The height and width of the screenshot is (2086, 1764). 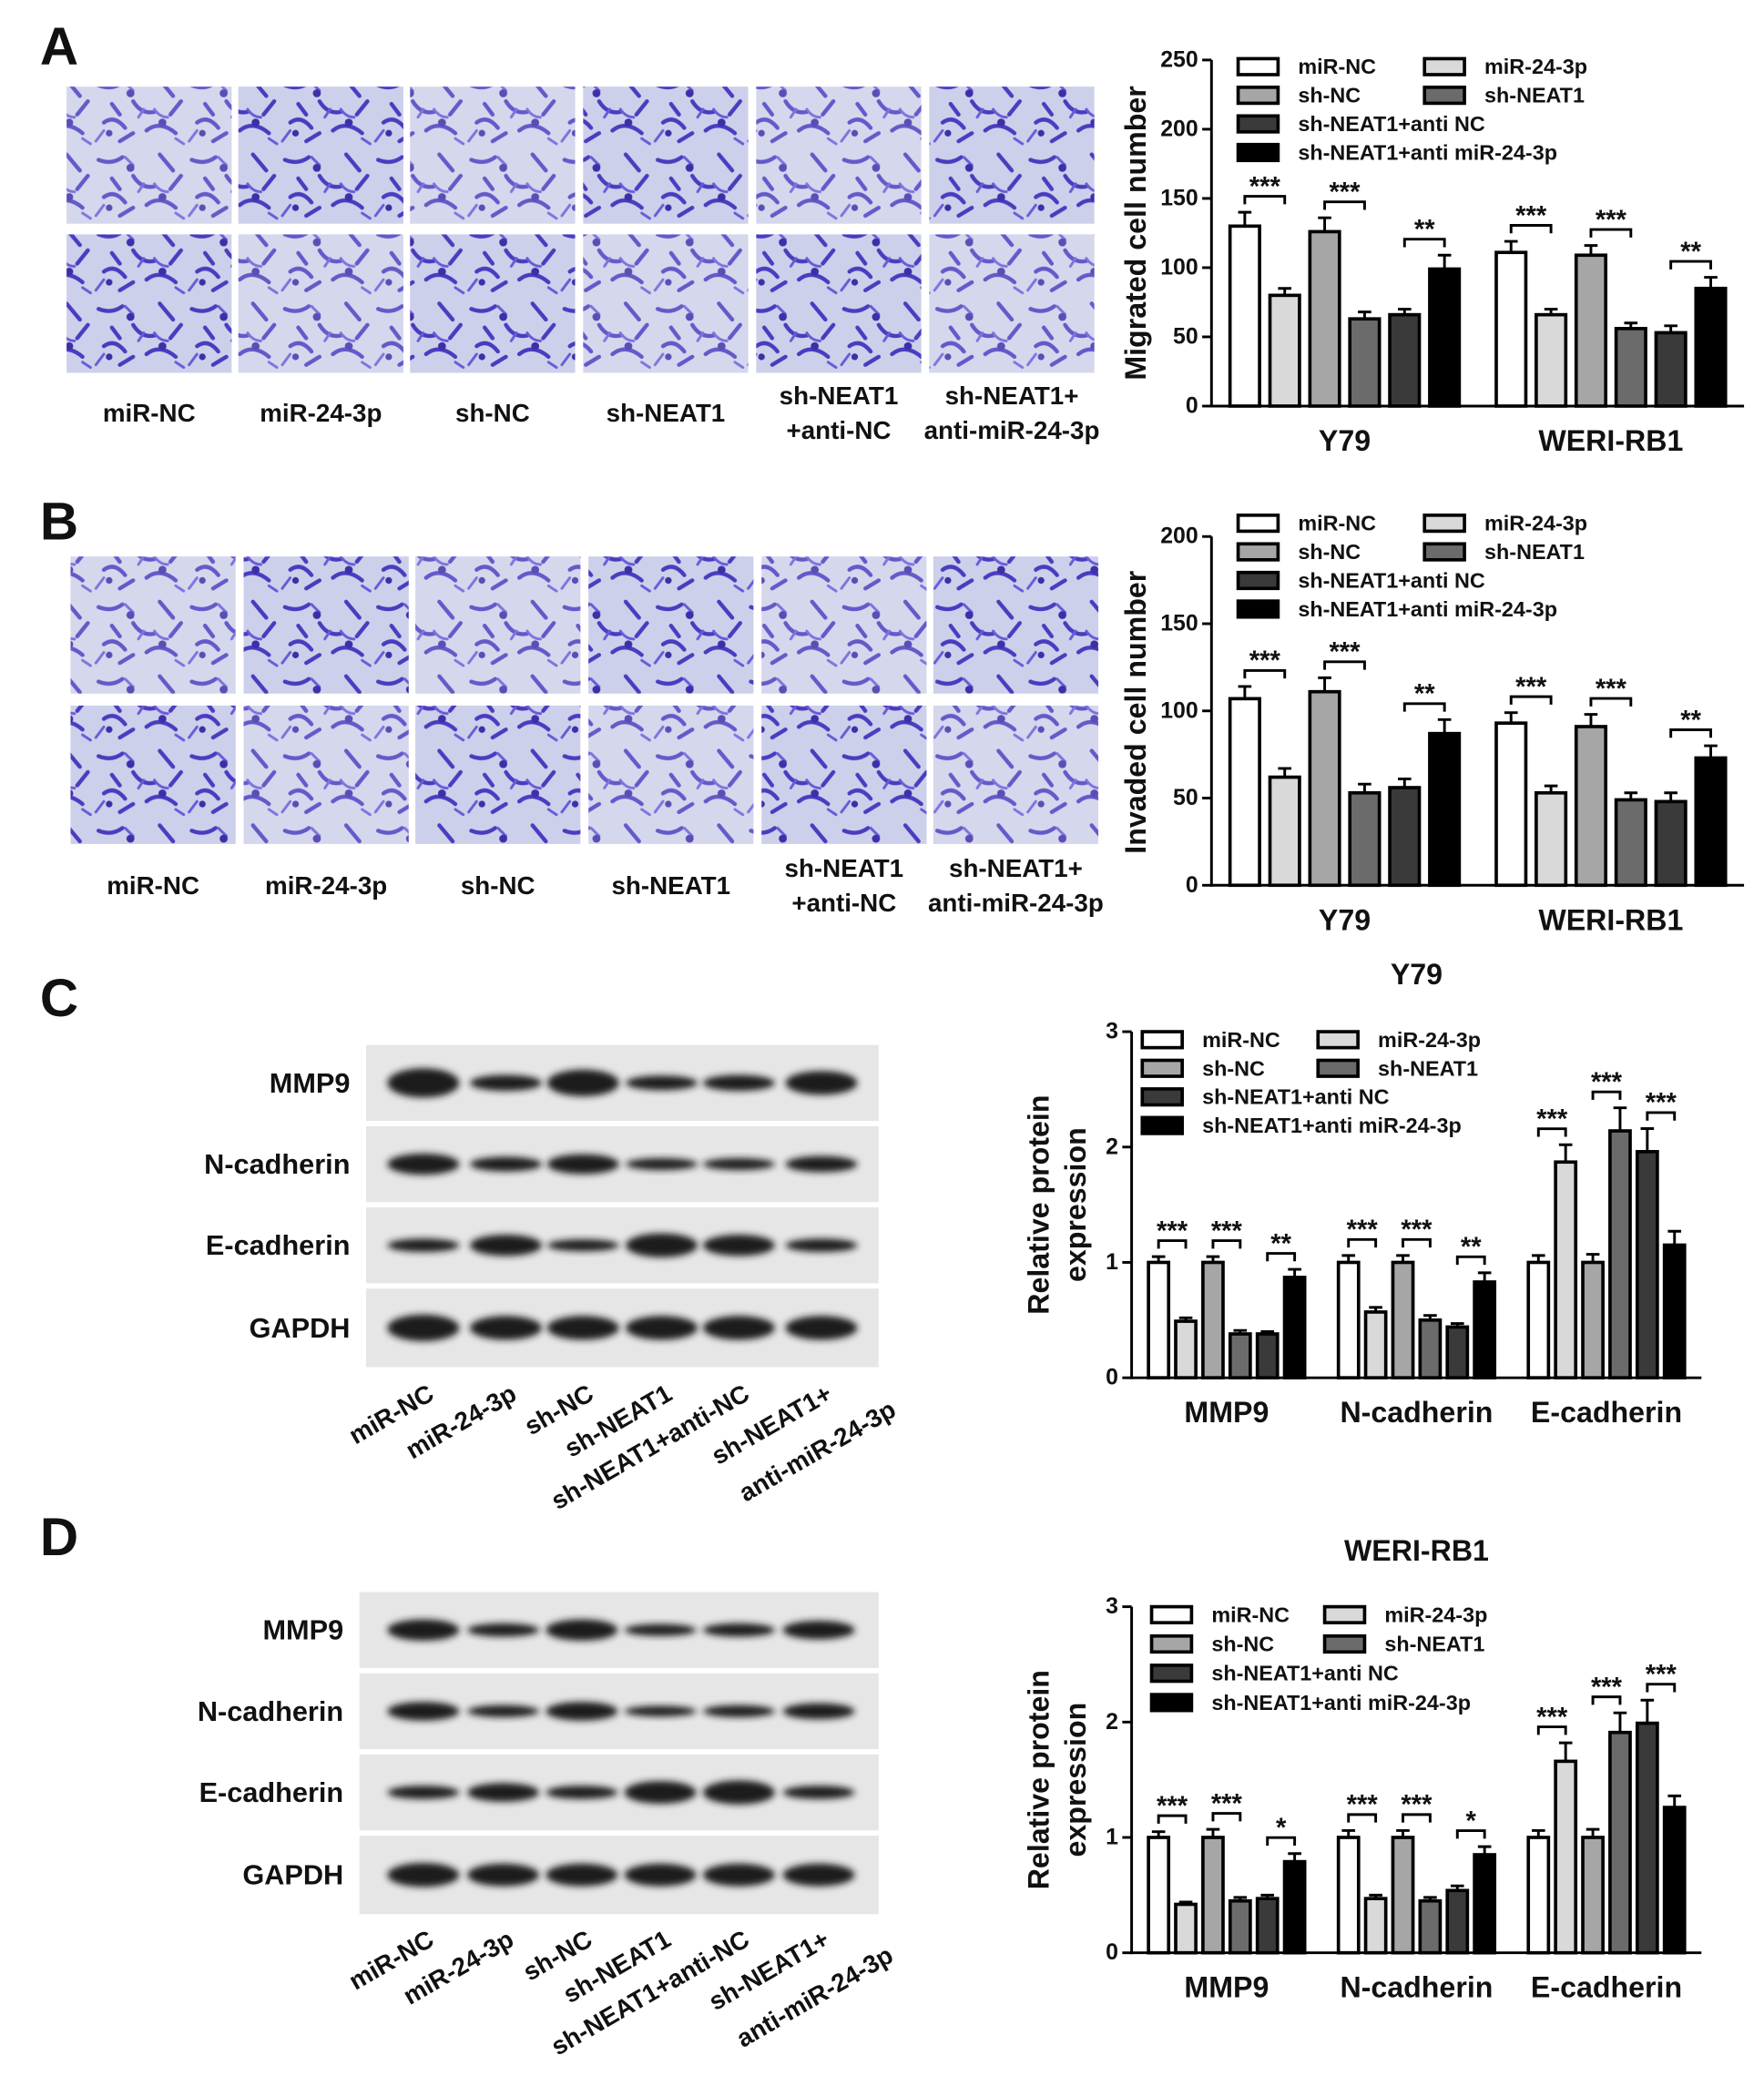 I want to click on x-tick-label: N-cadherin, so click(x=1416, y=1987).